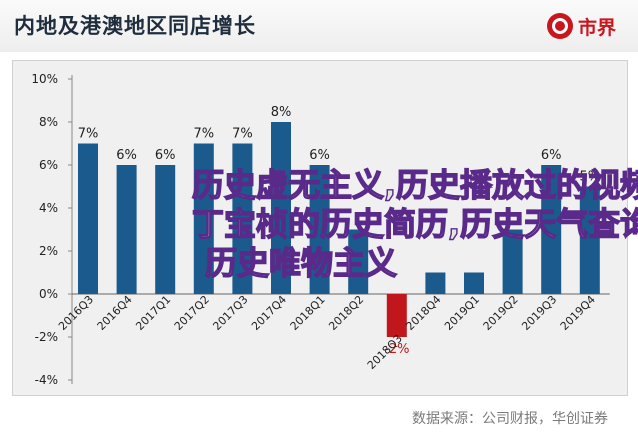  Describe the element at coordinates (462, 313) in the screenshot. I see `category-label: 2019Q1` at that location.